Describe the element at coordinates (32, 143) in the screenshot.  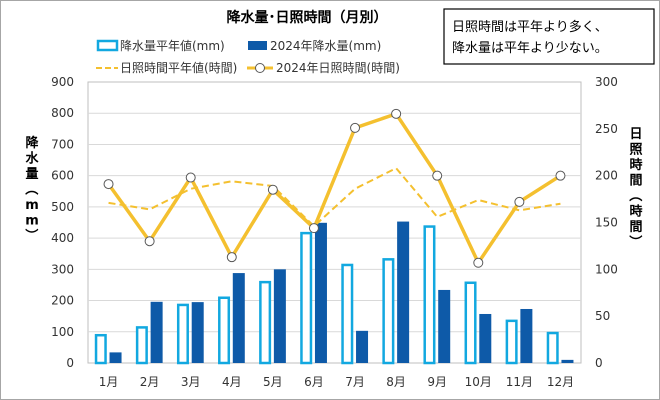
I see `y-axis-title-char: 降` at that location.